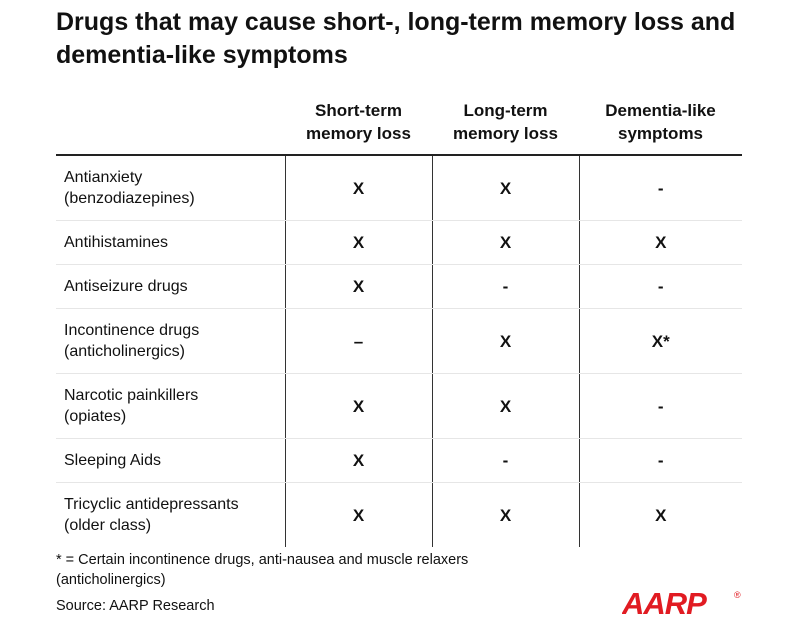 Image resolution: width=798 pixels, height=633 pixels. Describe the element at coordinates (358, 110) in the screenshot. I see `header-short-term-line1: Short-term` at that location.